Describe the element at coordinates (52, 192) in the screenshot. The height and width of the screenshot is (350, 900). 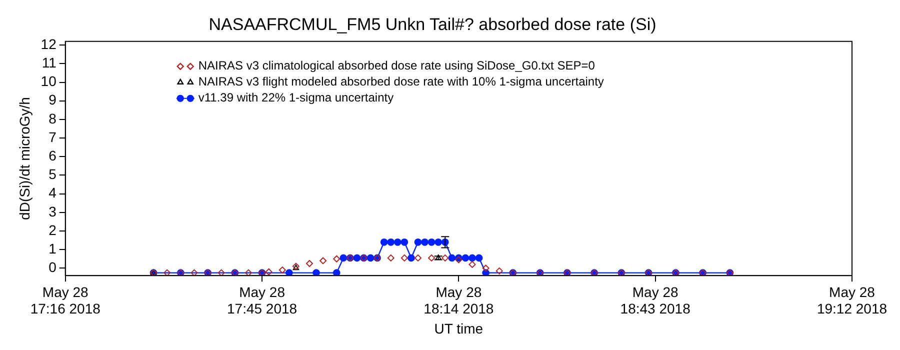
I see `y-tick-label: 4` at that location.